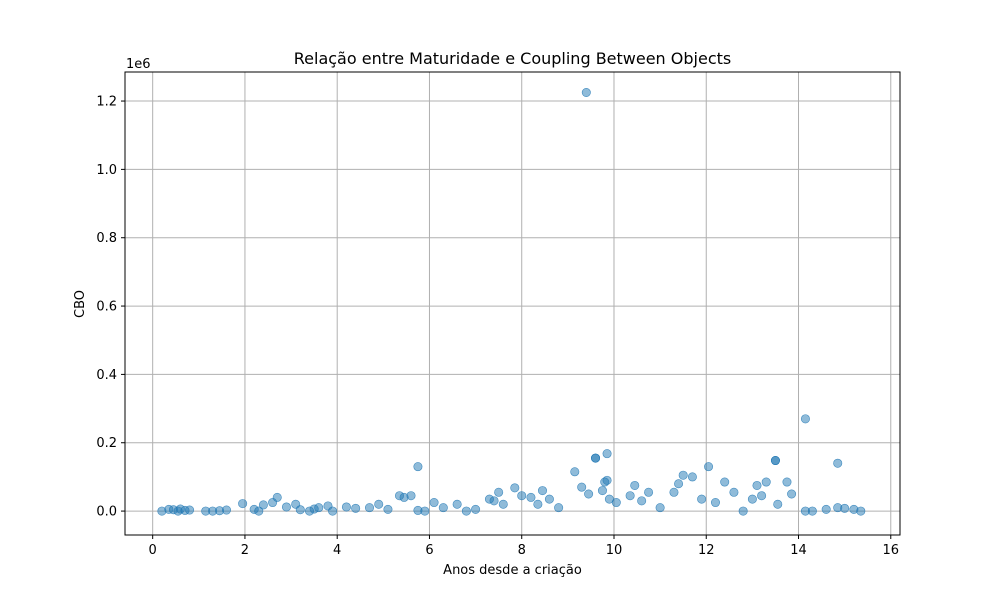 The height and width of the screenshot is (600, 1000). What do you see at coordinates (80, 304) in the screenshot?
I see `y-axis-label: CBO` at bounding box center [80, 304].